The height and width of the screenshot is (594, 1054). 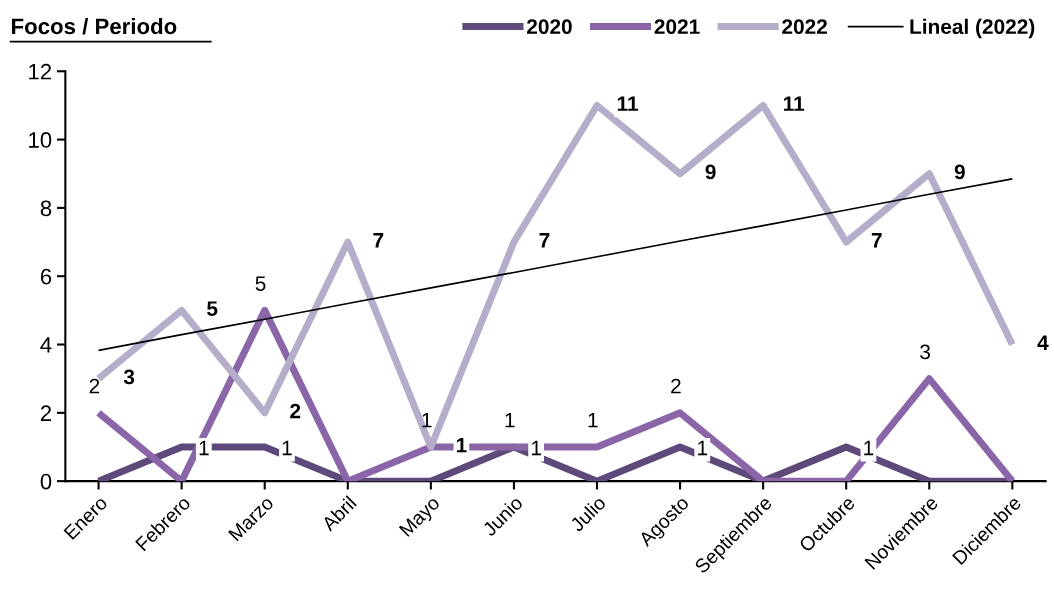 What do you see at coordinates (804, 27) in the screenshot?
I see `legend-label: 2022` at bounding box center [804, 27].